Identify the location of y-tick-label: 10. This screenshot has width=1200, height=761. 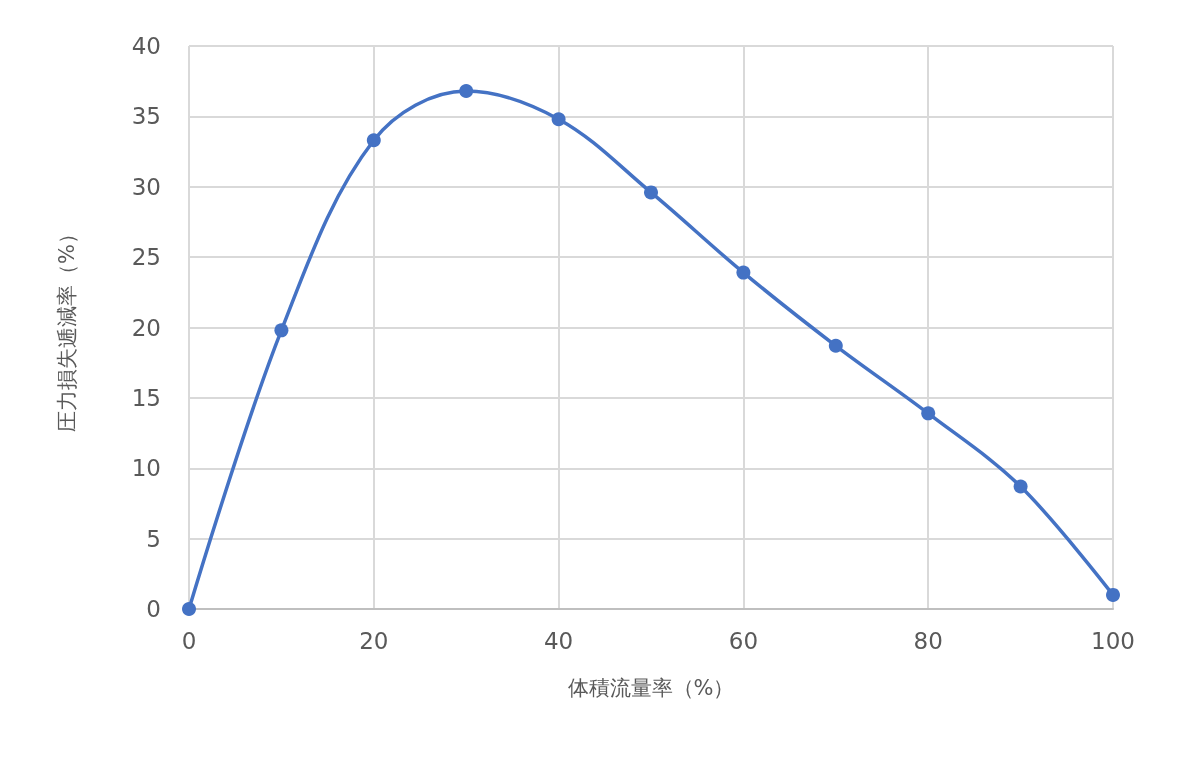
(146, 468).